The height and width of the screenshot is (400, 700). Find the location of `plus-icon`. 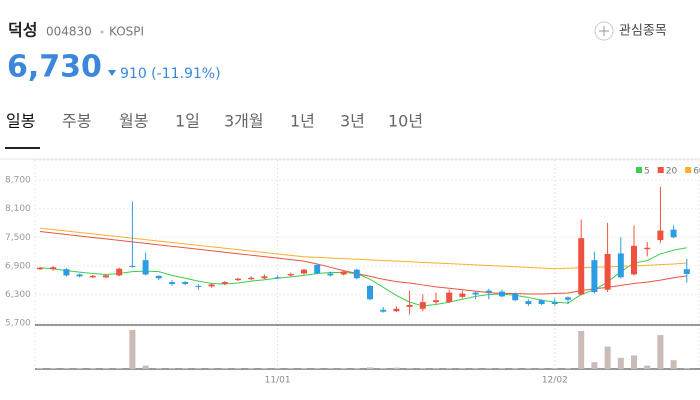

plus-icon is located at coordinates (604, 31).